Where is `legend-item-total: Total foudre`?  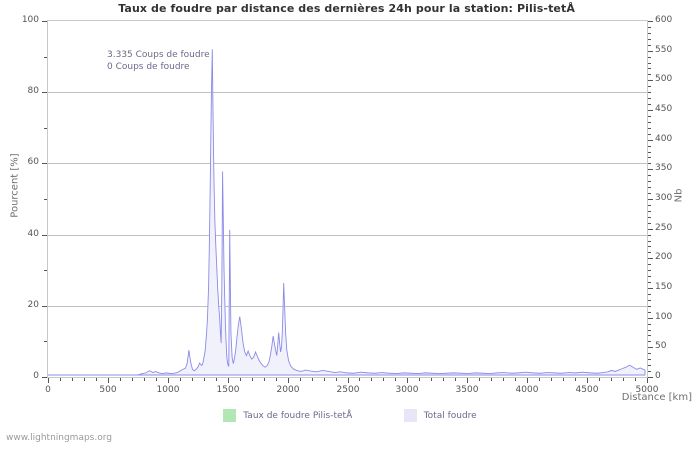 legend-item-total: Total foudre is located at coordinates (440, 415).